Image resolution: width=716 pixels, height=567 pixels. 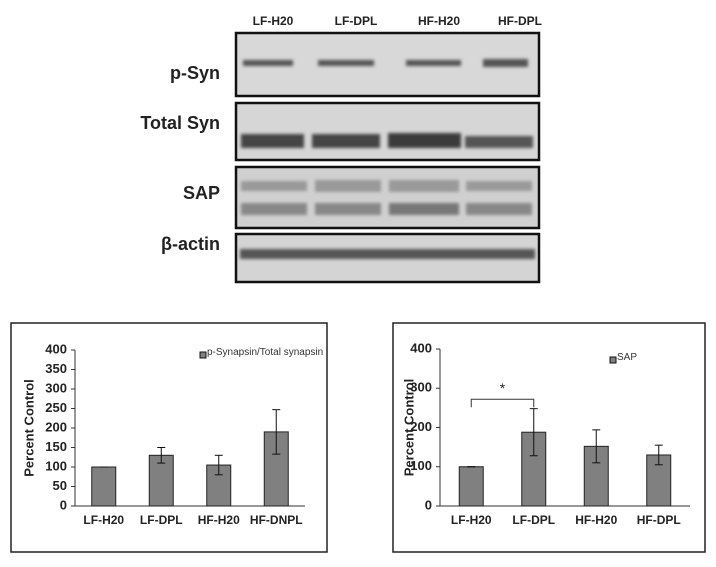 What do you see at coordinates (520, 21) in the screenshot?
I see `lane-label: HF-DPL` at bounding box center [520, 21].